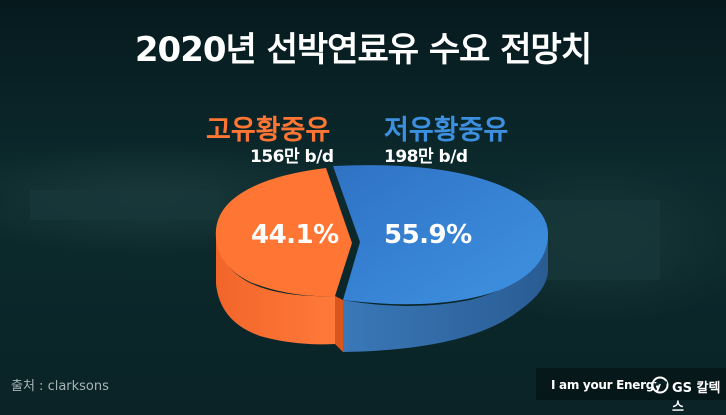 Image resolution: width=726 pixels, height=415 pixels. Describe the element at coordinates (268, 130) in the screenshot. I see `legend-label-high-sulfur: 고유황중유` at that location.